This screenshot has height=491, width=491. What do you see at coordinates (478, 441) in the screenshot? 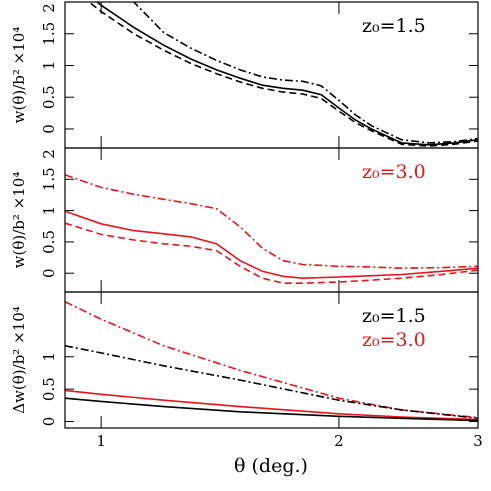
I see `x-tick-label: 3` at bounding box center [478, 441].